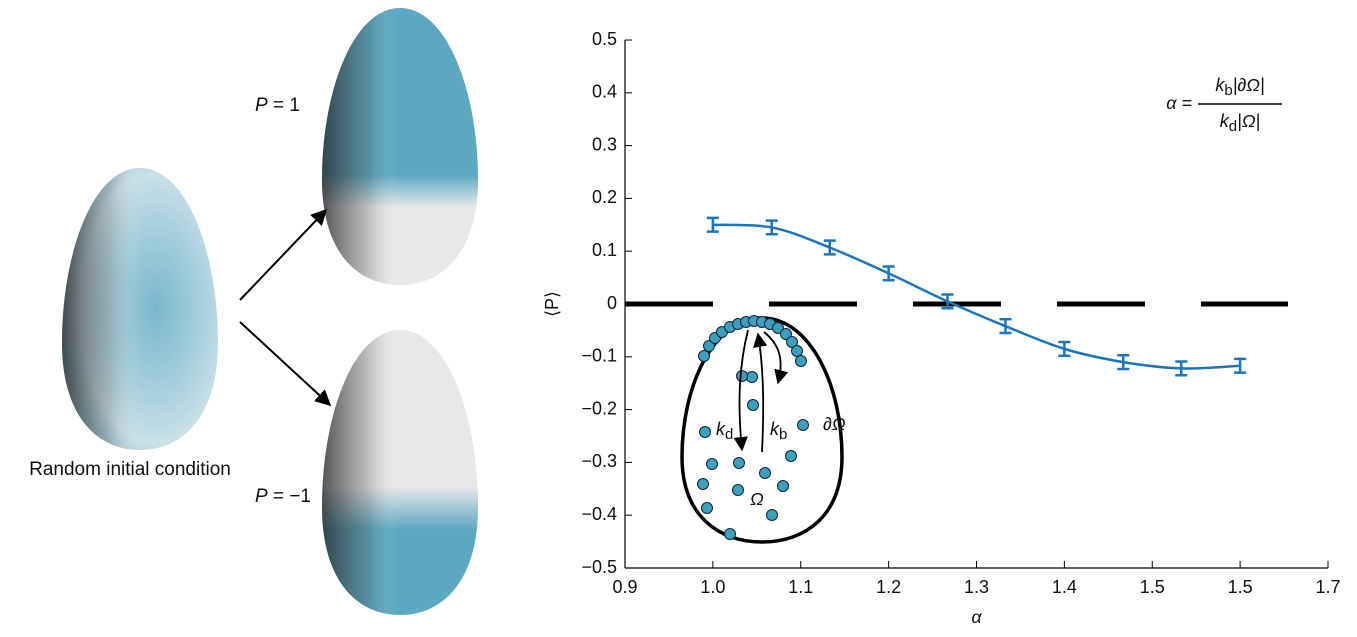 Image resolution: width=1357 pixels, height=637 pixels. Describe the element at coordinates (624, 587) in the screenshot. I see `x-tick-label: 0.9` at that location.